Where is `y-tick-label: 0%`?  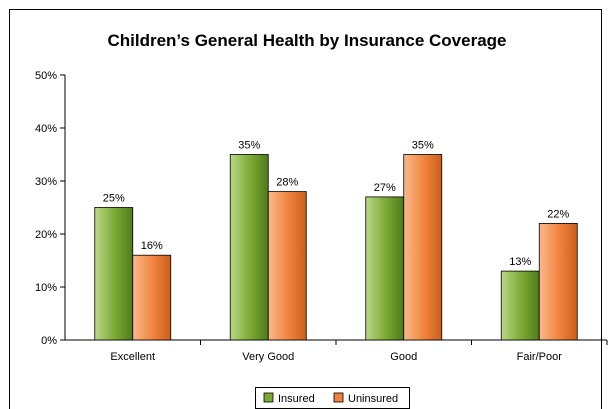 y-tick-label: 0% is located at coordinates (49, 341).